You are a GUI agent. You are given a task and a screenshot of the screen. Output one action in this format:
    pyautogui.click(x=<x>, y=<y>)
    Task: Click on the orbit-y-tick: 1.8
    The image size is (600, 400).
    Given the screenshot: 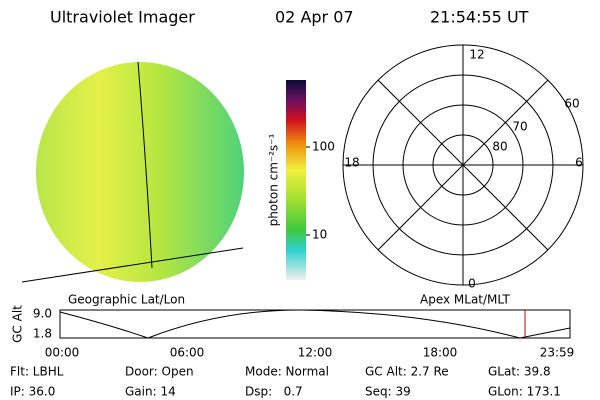 What is the action you would take?
    pyautogui.click(x=42, y=334)
    